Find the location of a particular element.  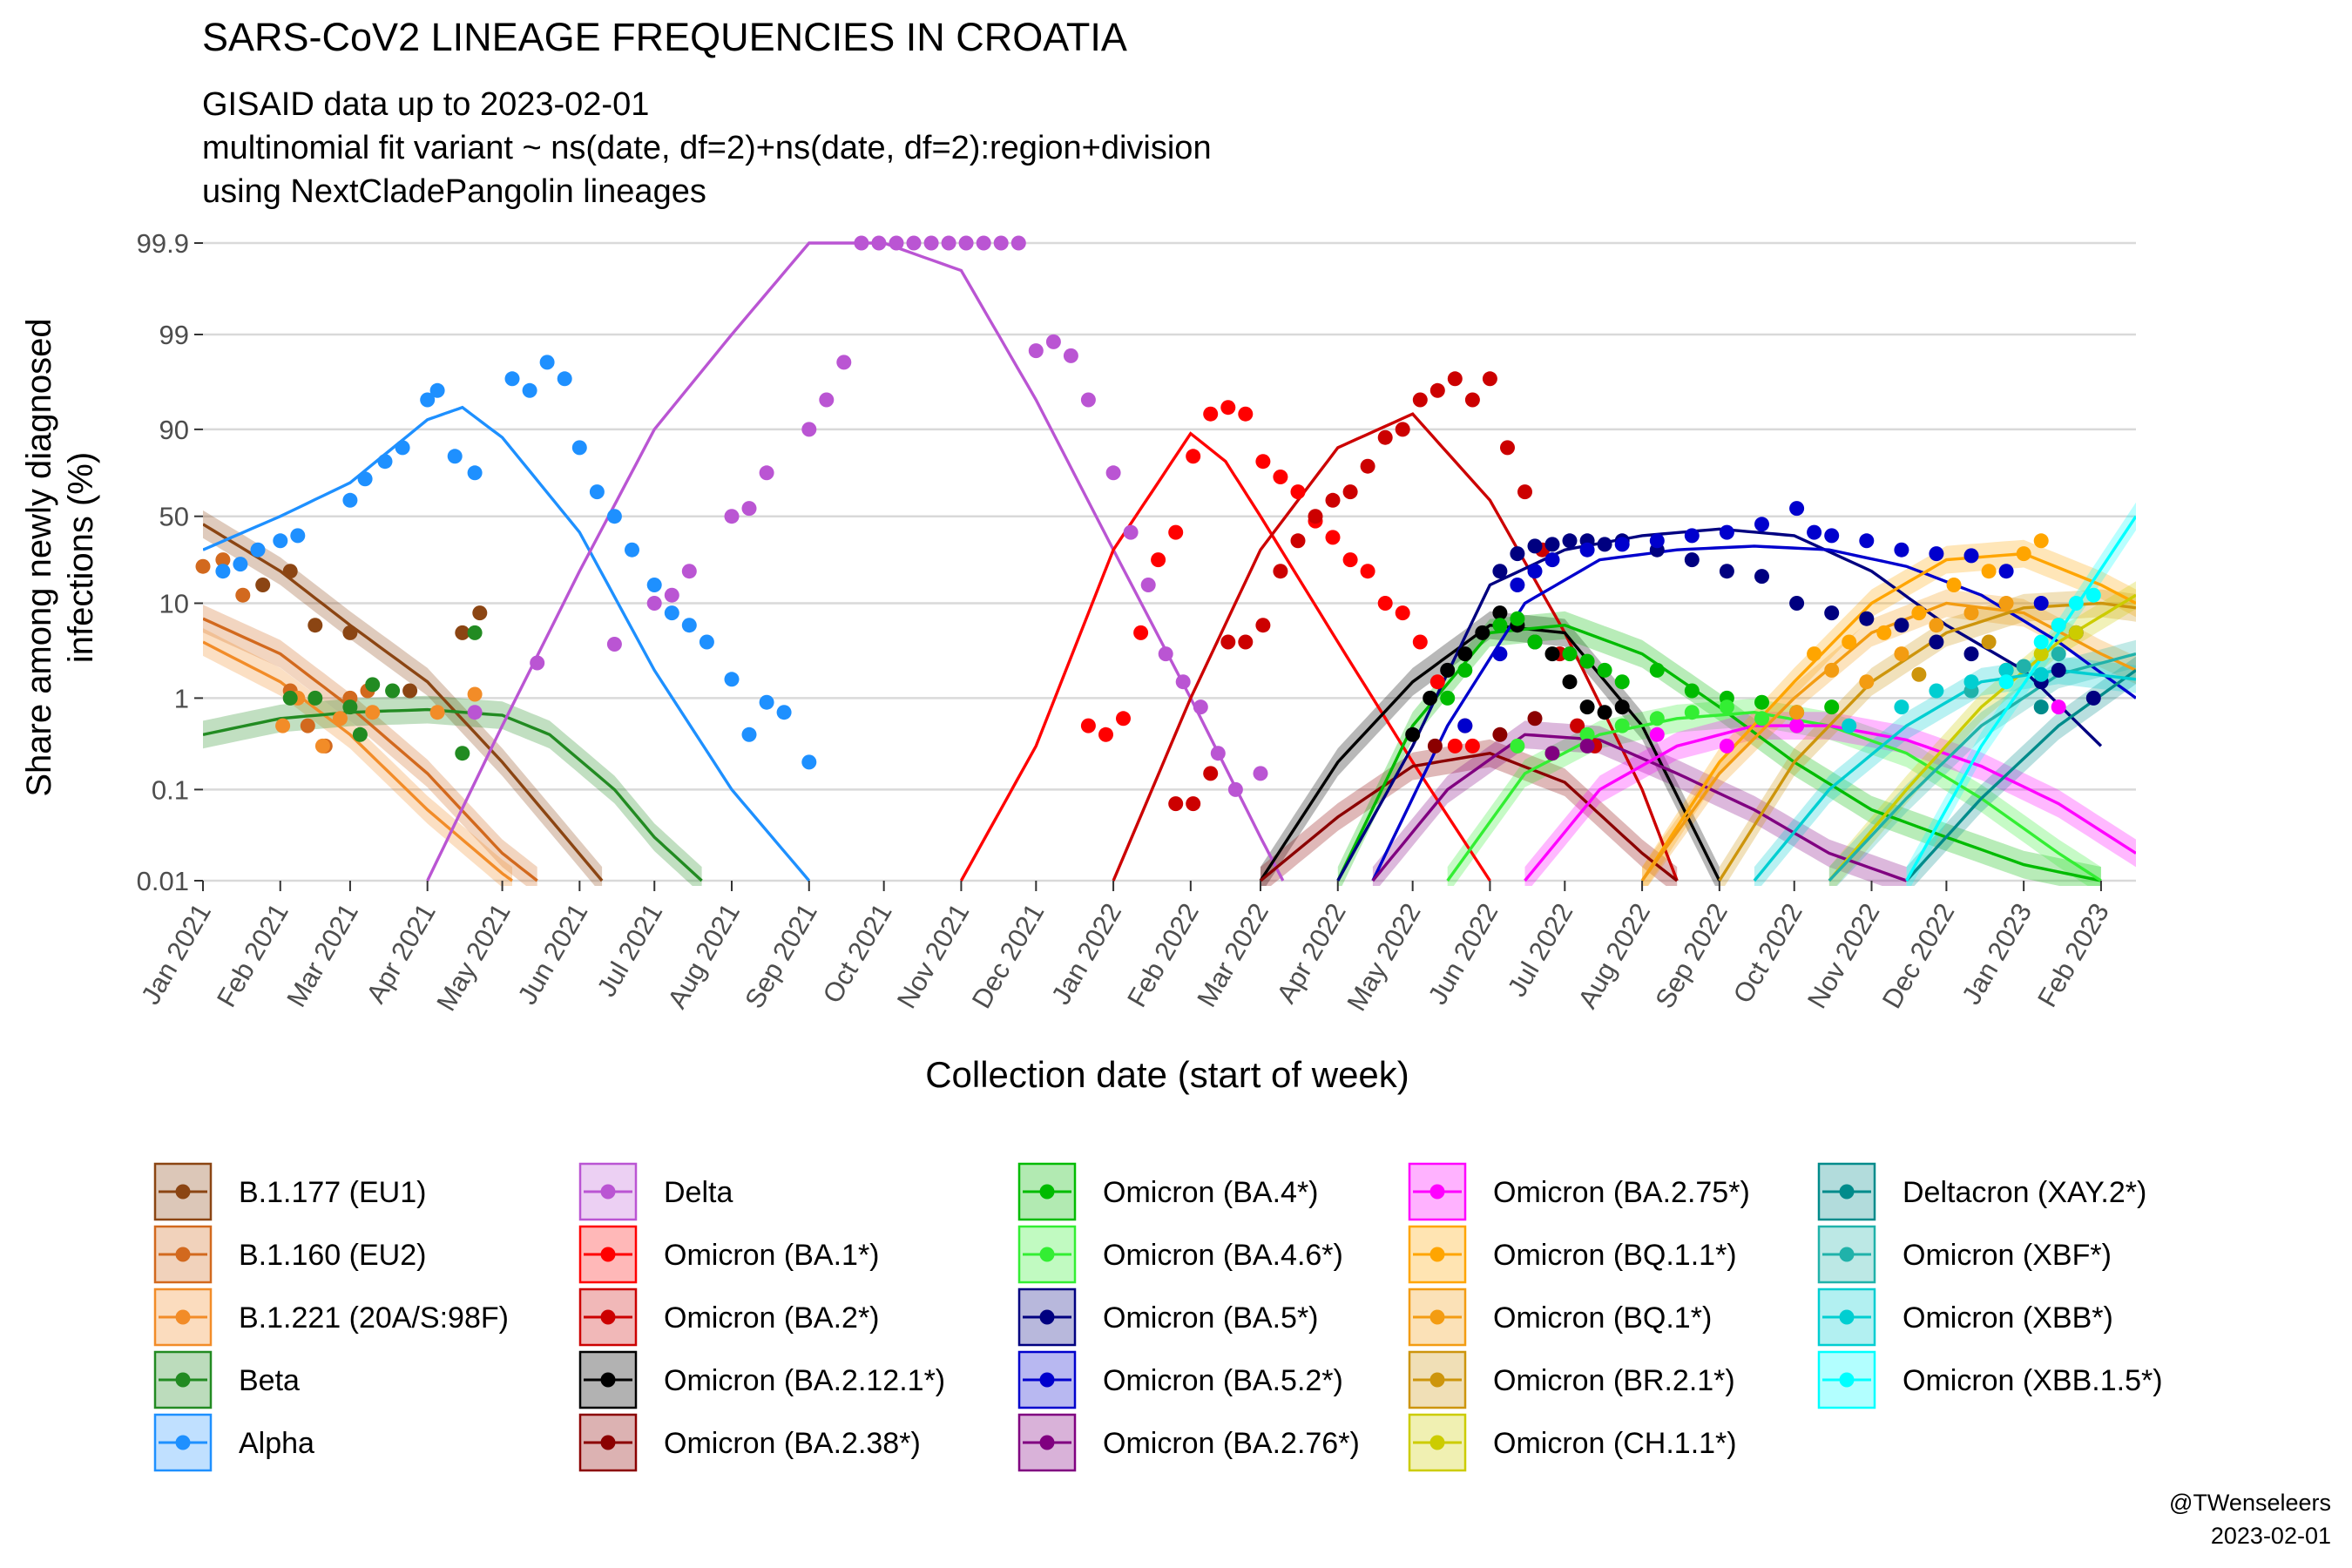

legend-item: Deltacron (XAY.2*) is located at coordinates (1981, 1191).